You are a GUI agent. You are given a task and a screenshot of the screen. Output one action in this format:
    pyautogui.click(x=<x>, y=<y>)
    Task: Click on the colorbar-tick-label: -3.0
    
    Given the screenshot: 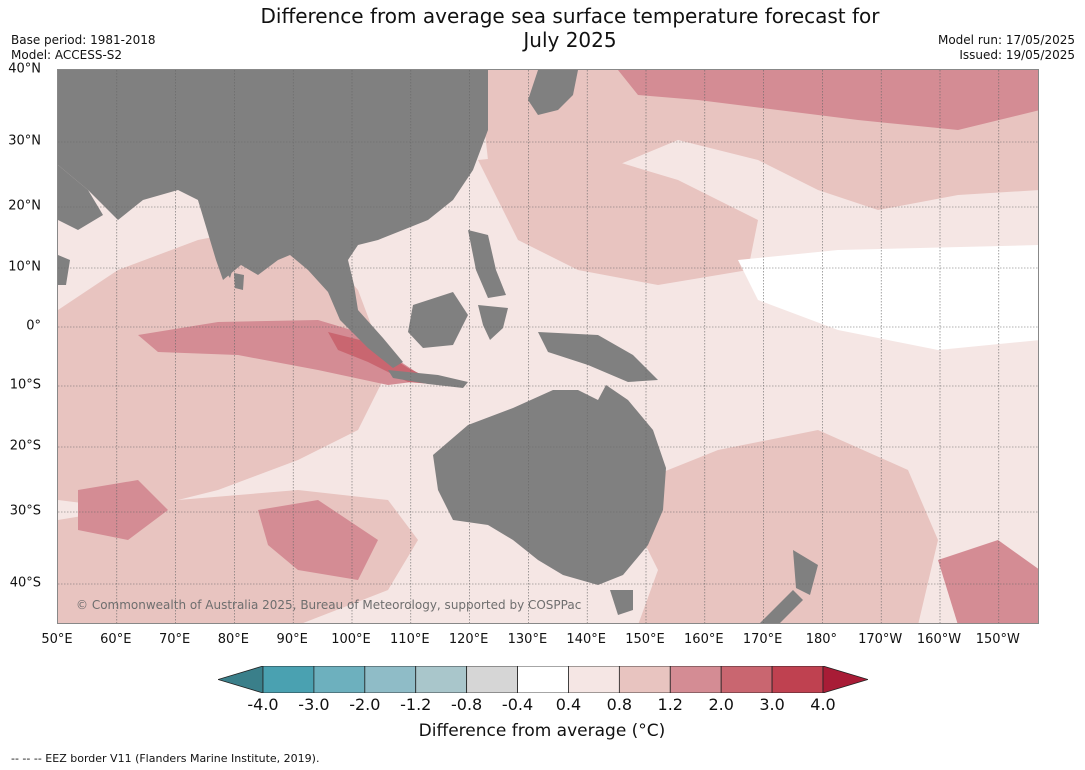 What is the action you would take?
    pyautogui.click(x=314, y=704)
    